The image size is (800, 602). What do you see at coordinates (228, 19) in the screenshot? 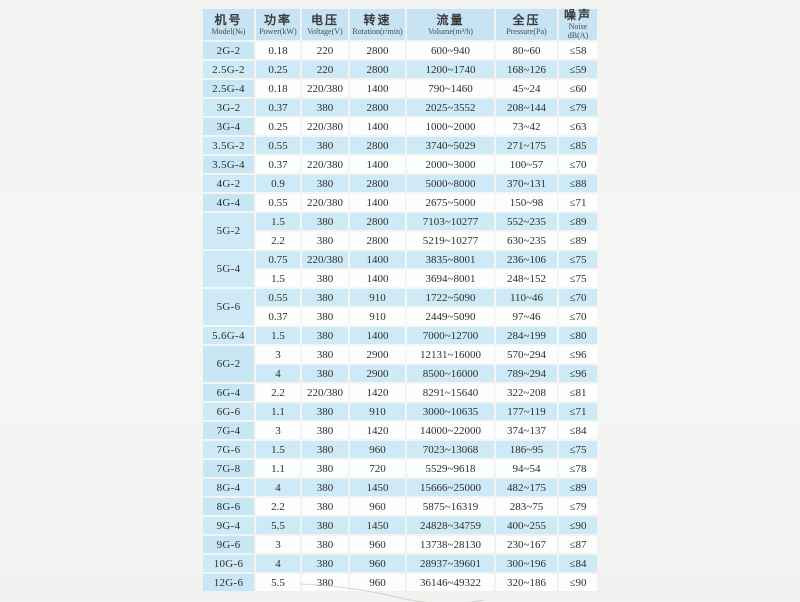
I see `column-title-zh: 机号` at bounding box center [228, 19].